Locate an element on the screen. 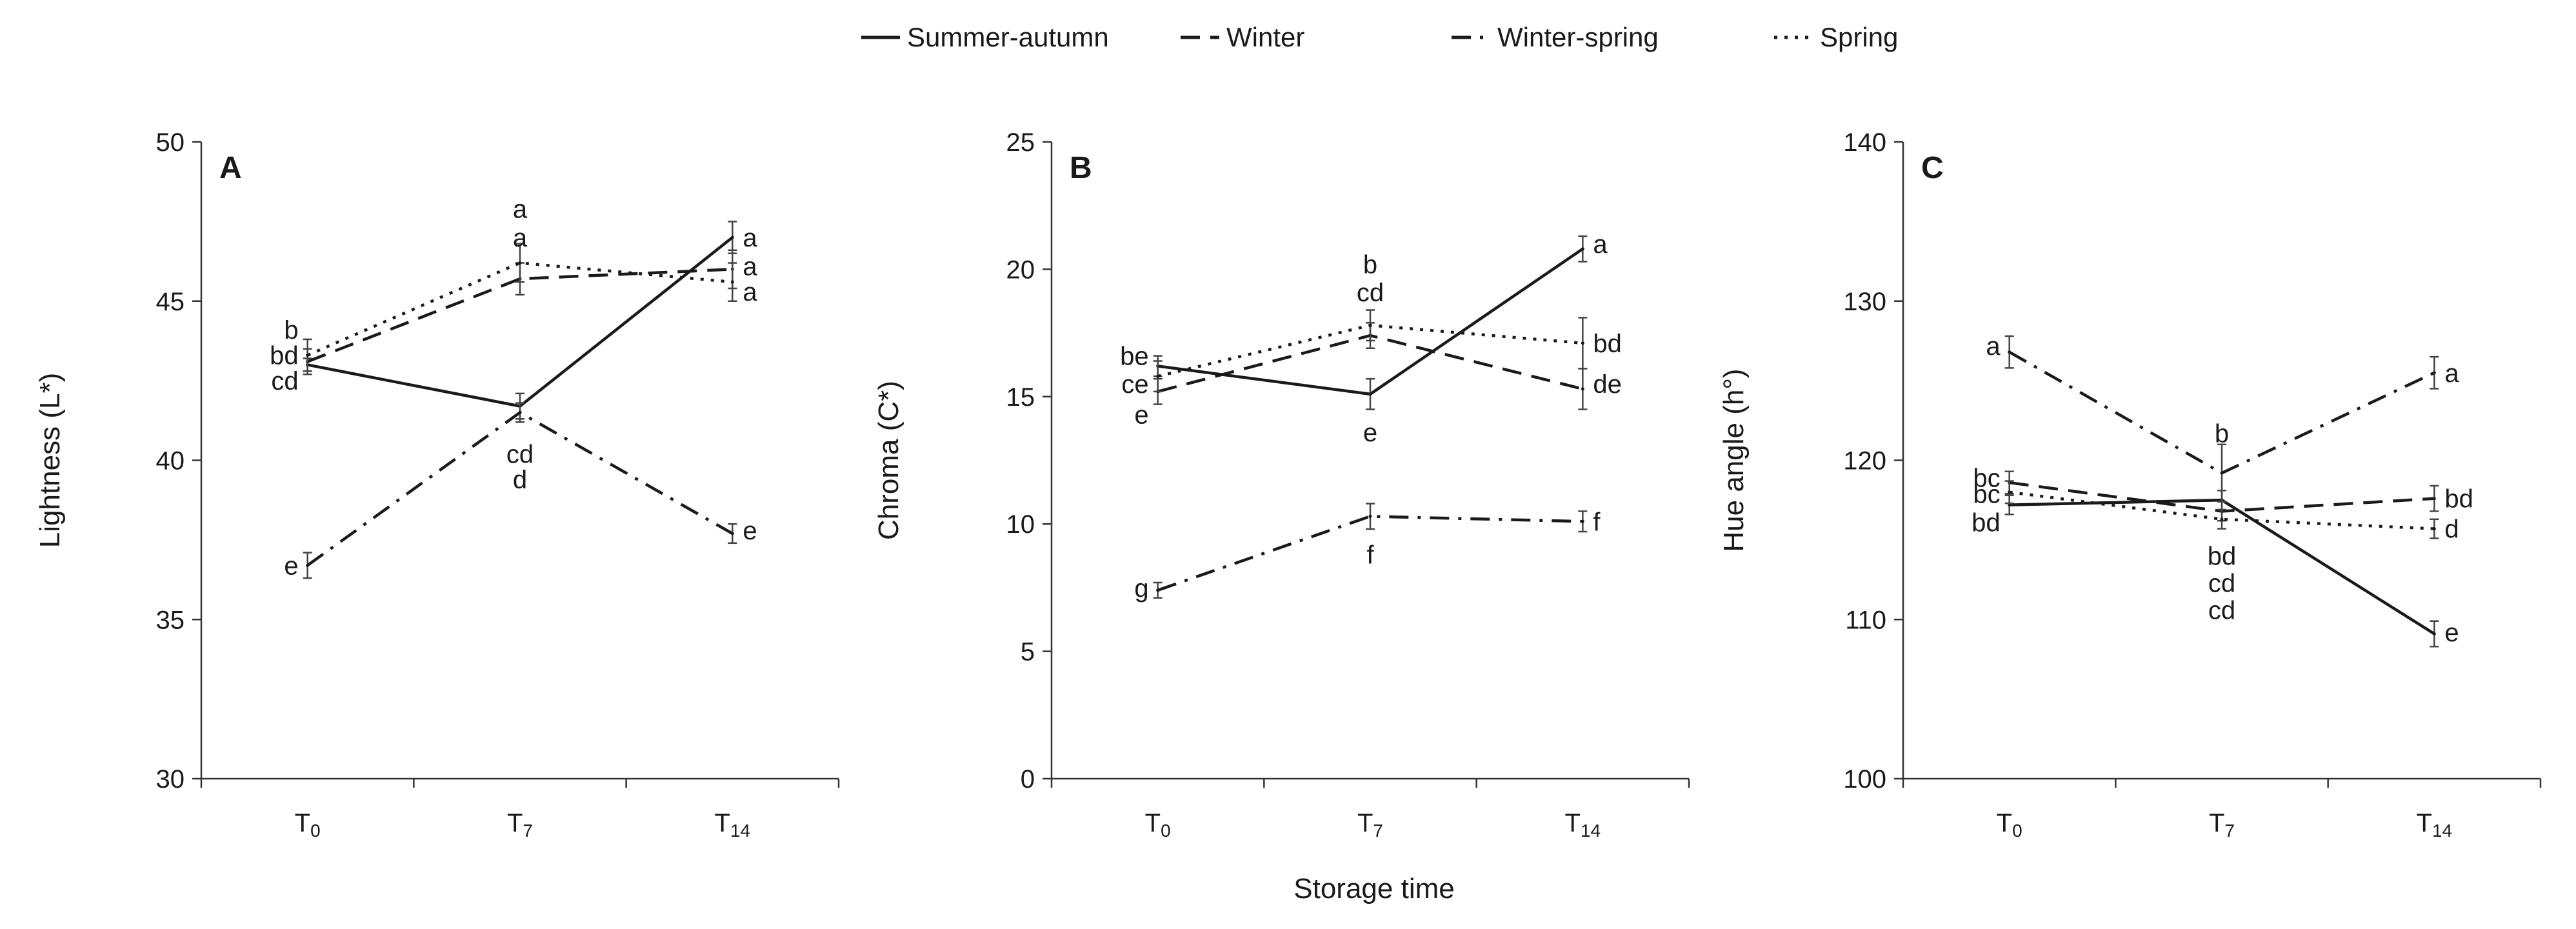 The height and width of the screenshot is (929, 2576). y-tick-label: 35 is located at coordinates (170, 620).